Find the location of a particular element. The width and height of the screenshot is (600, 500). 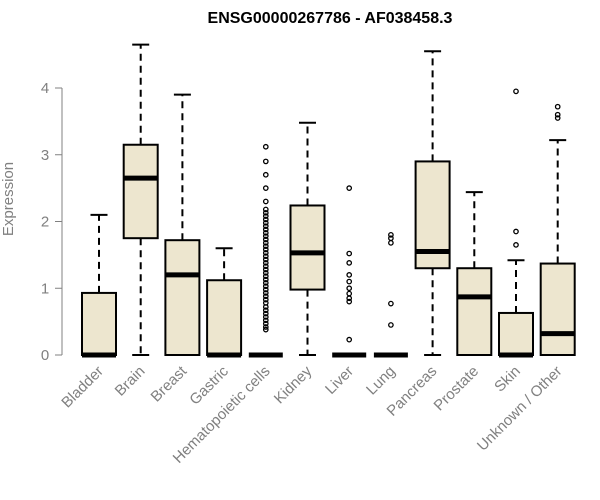

x-tick-label: Breast is located at coordinates (169, 383).